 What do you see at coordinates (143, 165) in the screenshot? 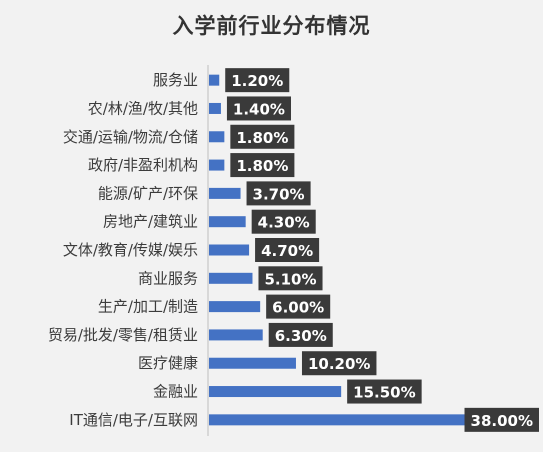
I see `category-label: 政府/非盈利机构` at bounding box center [143, 165].